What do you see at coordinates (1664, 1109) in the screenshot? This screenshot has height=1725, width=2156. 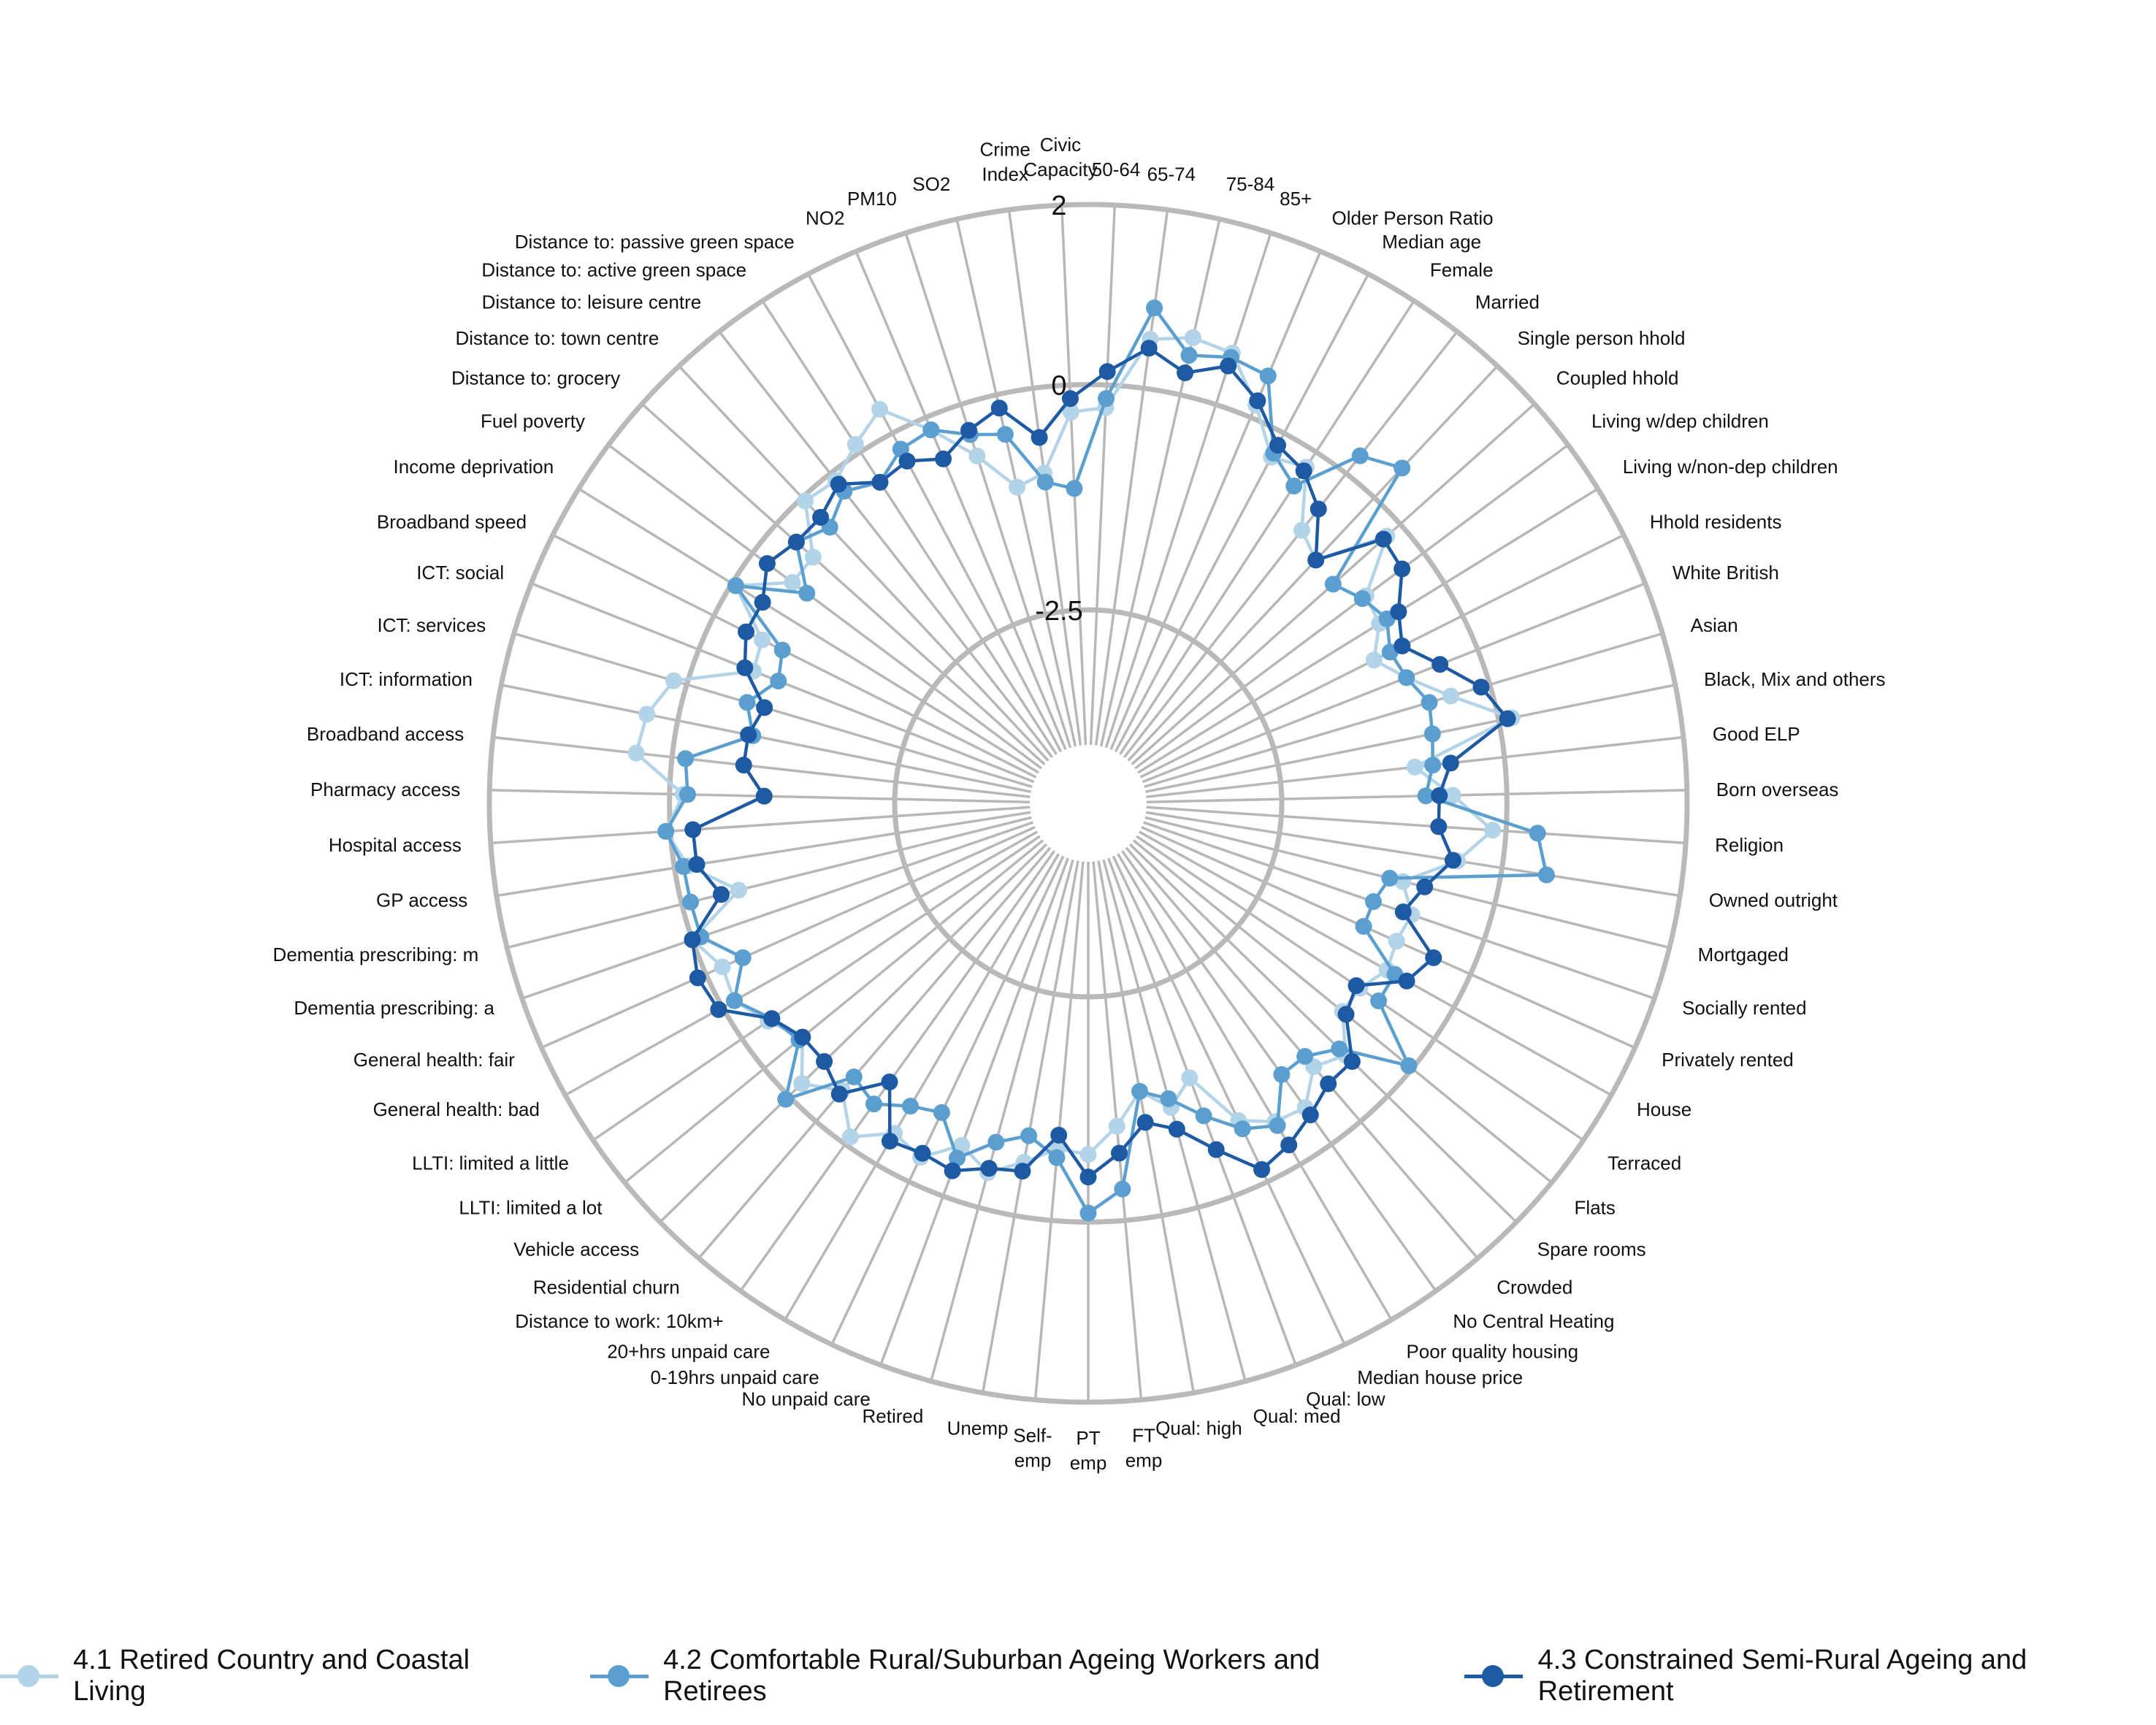 I see `axis-label-house: House` at bounding box center [1664, 1109].